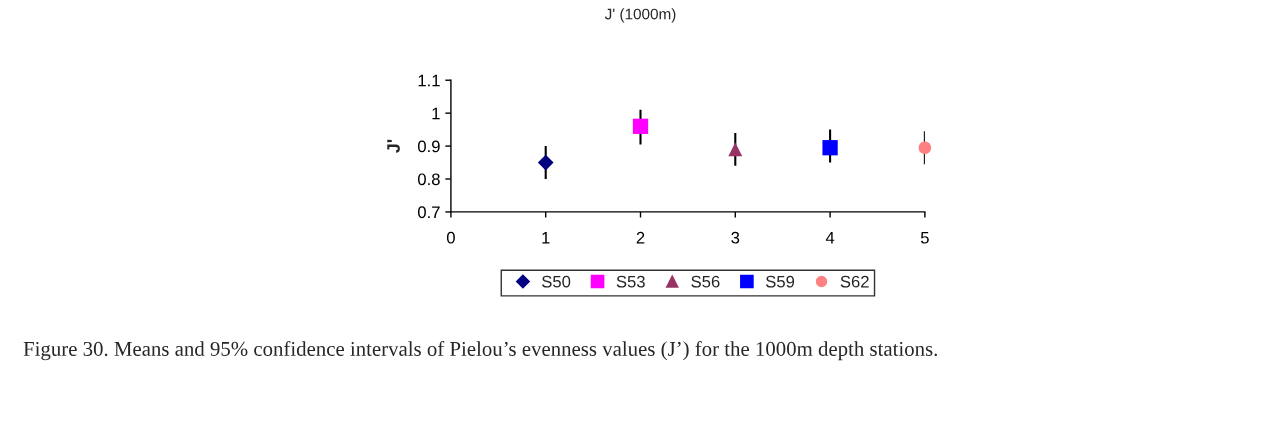 The height and width of the screenshot is (429, 1281). Describe the element at coordinates (640, 15) in the screenshot. I see `chart-title: J' (1000m)` at that location.